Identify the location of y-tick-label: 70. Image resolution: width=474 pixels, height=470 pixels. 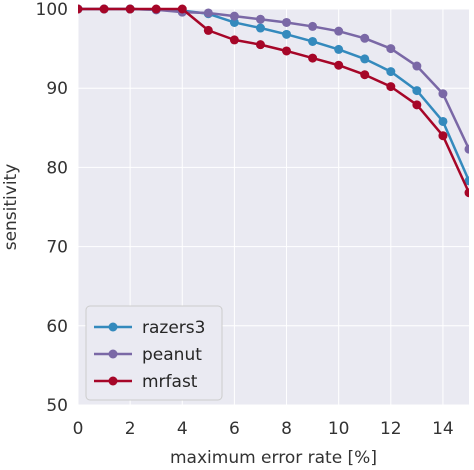
(57, 248).